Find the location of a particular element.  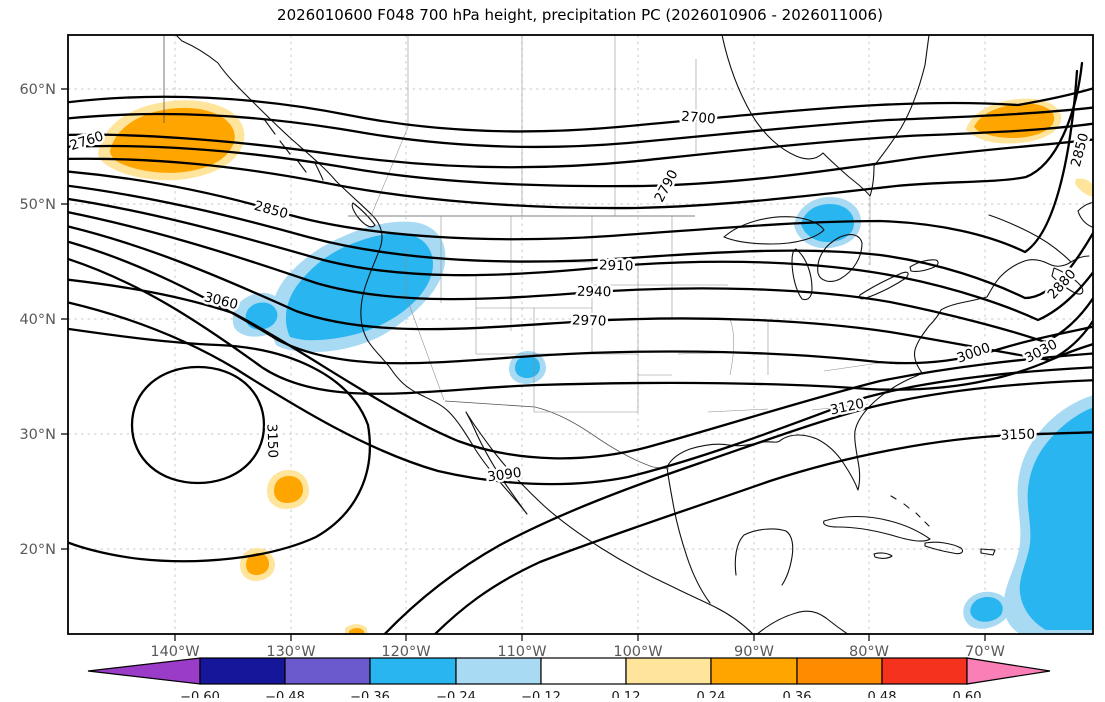

colorbar-tick-label: 0.60 is located at coordinates (967, 694).